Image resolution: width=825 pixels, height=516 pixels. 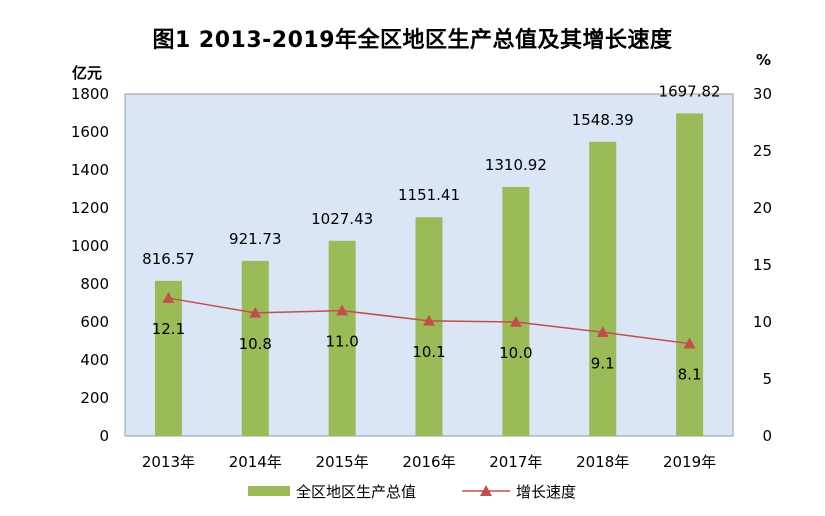 I want to click on right-tick-label: 0, so click(x=767, y=436).